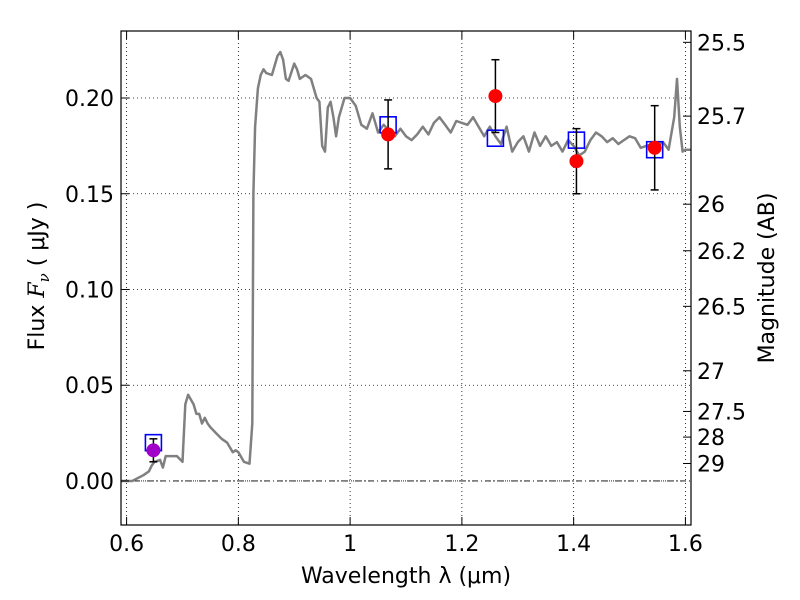 This screenshot has height=600, width=800. What do you see at coordinates (461, 544) in the screenshot?
I see `x-tick-label: 1.2` at bounding box center [461, 544].